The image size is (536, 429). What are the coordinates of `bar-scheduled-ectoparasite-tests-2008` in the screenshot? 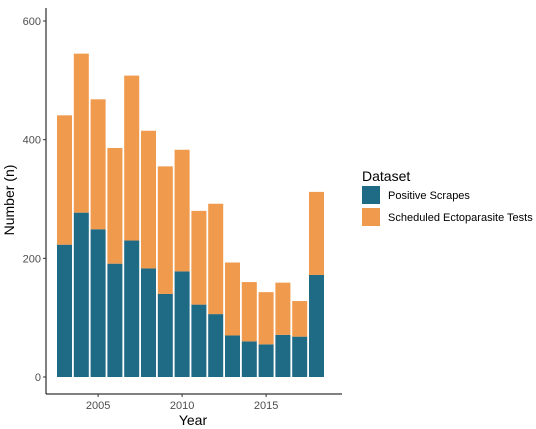 It's located at (148, 199).